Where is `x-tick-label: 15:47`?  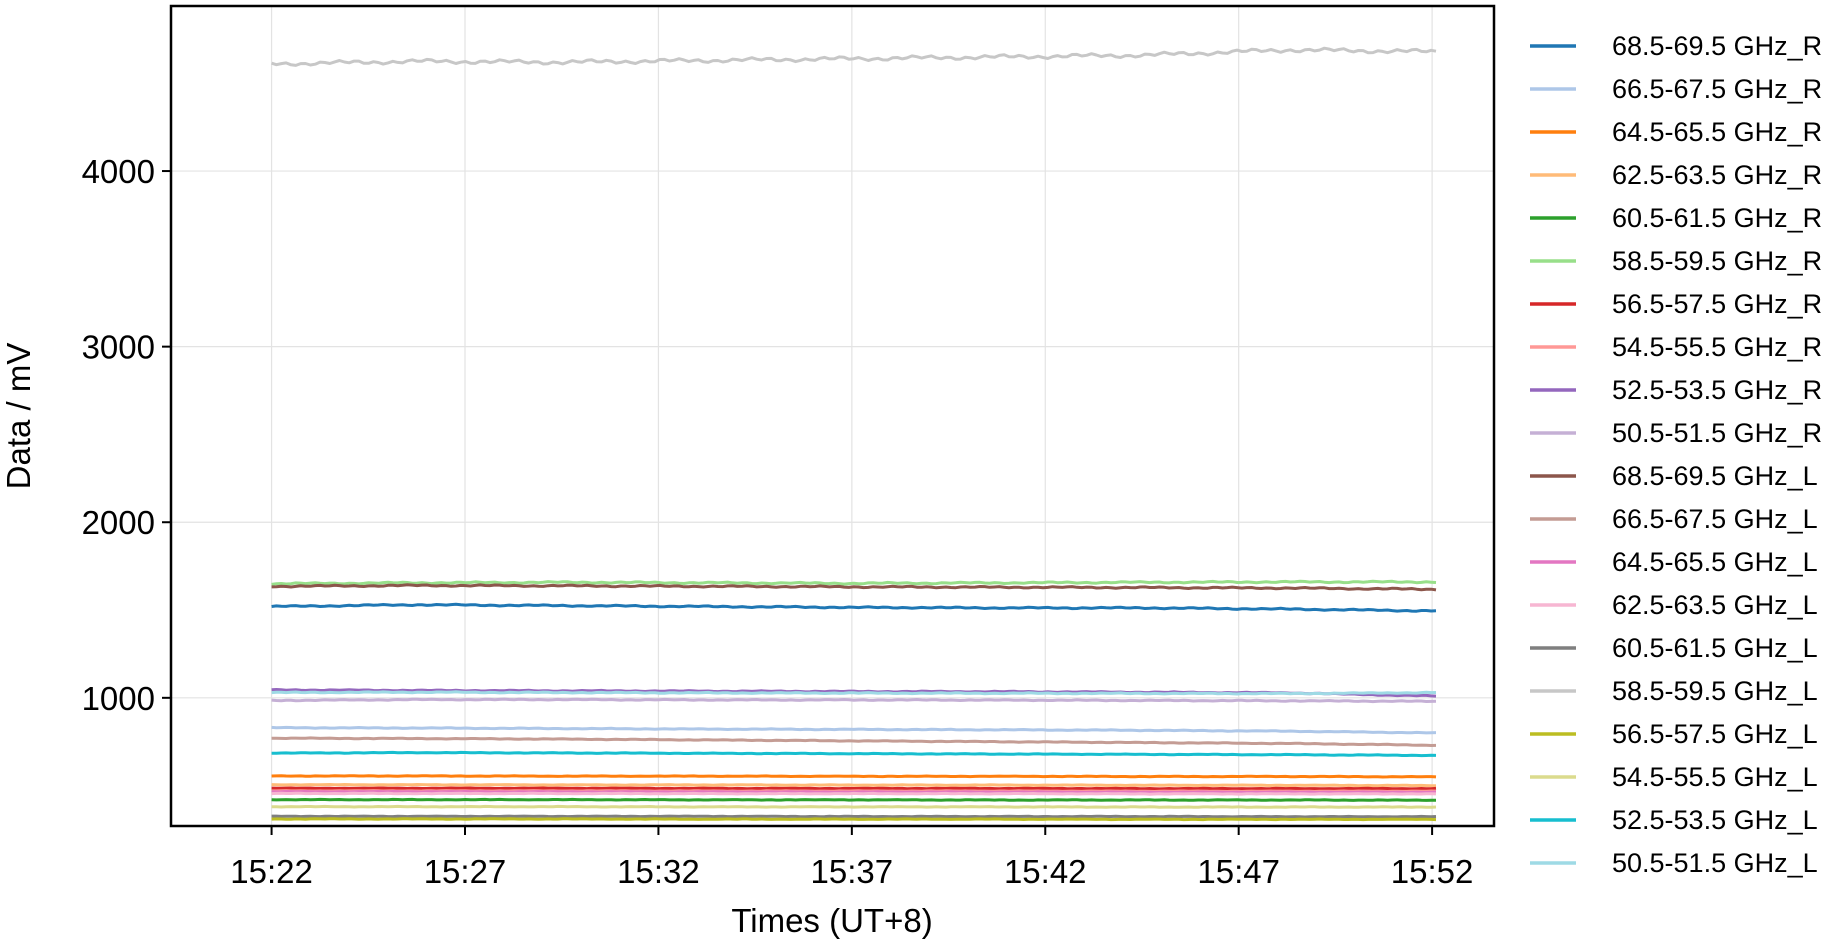 x-tick-label: 15:47 is located at coordinates (1238, 871).